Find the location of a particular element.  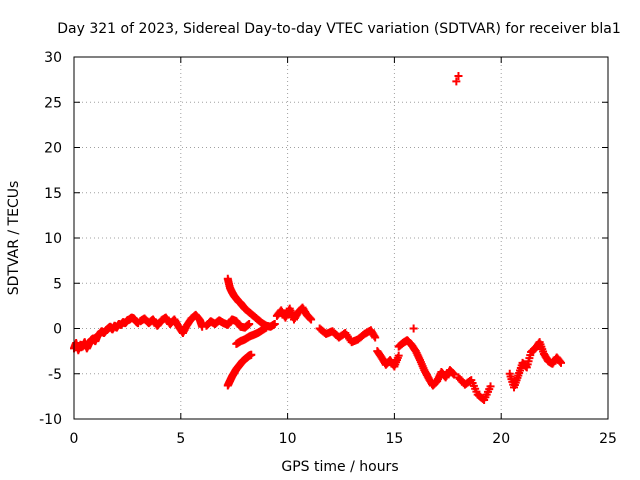

y-tick-label: 20 is located at coordinates (53, 149).